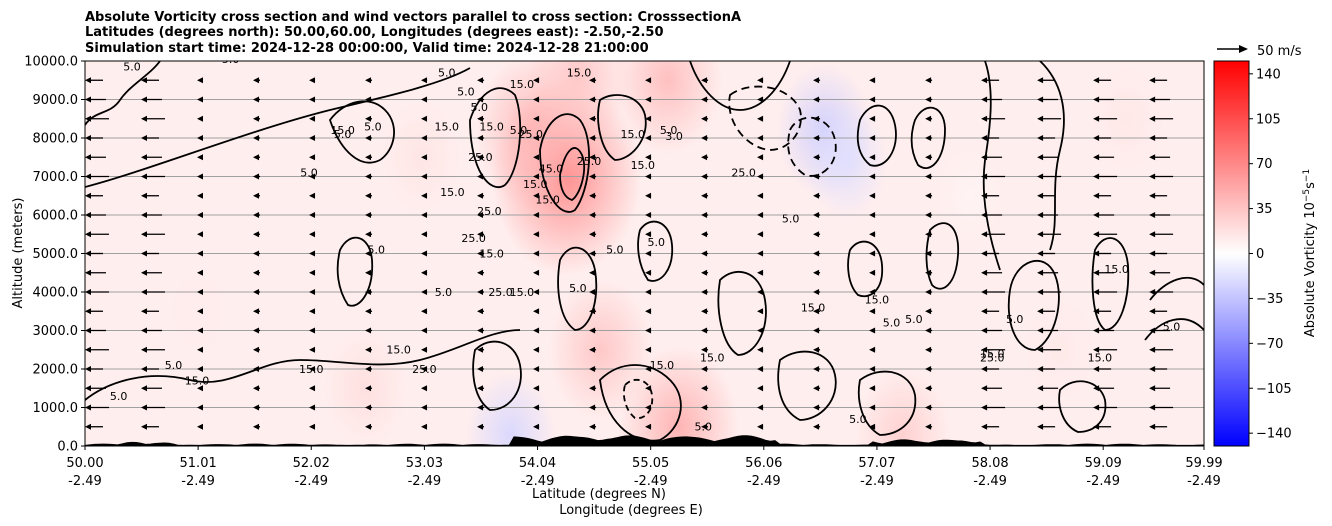 This screenshot has width=1332, height=526. What do you see at coordinates (311, 463) in the screenshot?
I see `x-tick-label-latitude: 52.02` at bounding box center [311, 463].